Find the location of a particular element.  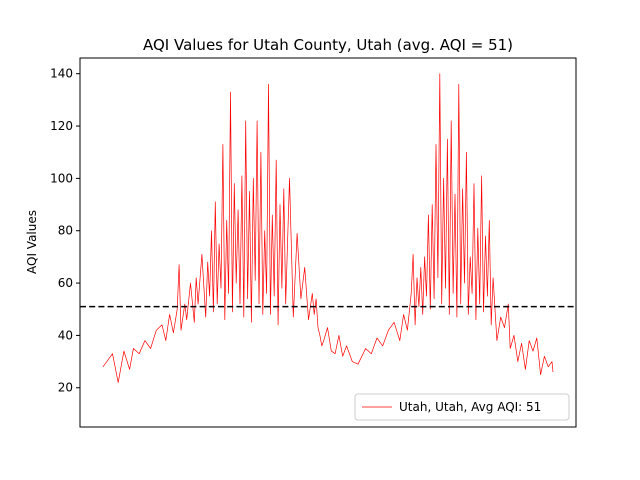

y-tick-label: 60 is located at coordinates (65, 283).